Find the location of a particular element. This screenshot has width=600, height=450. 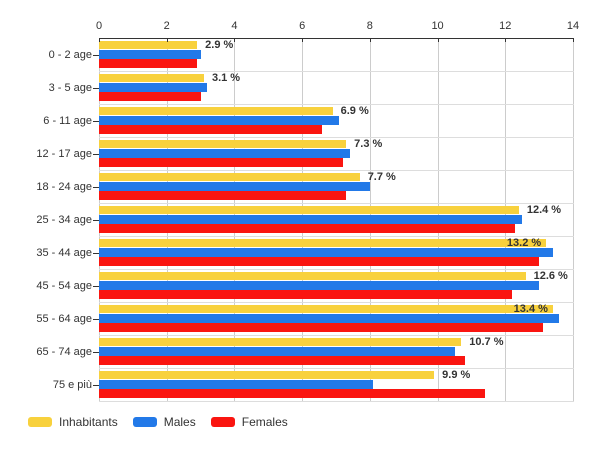

legend-item-males: Males is located at coordinates (164, 422).